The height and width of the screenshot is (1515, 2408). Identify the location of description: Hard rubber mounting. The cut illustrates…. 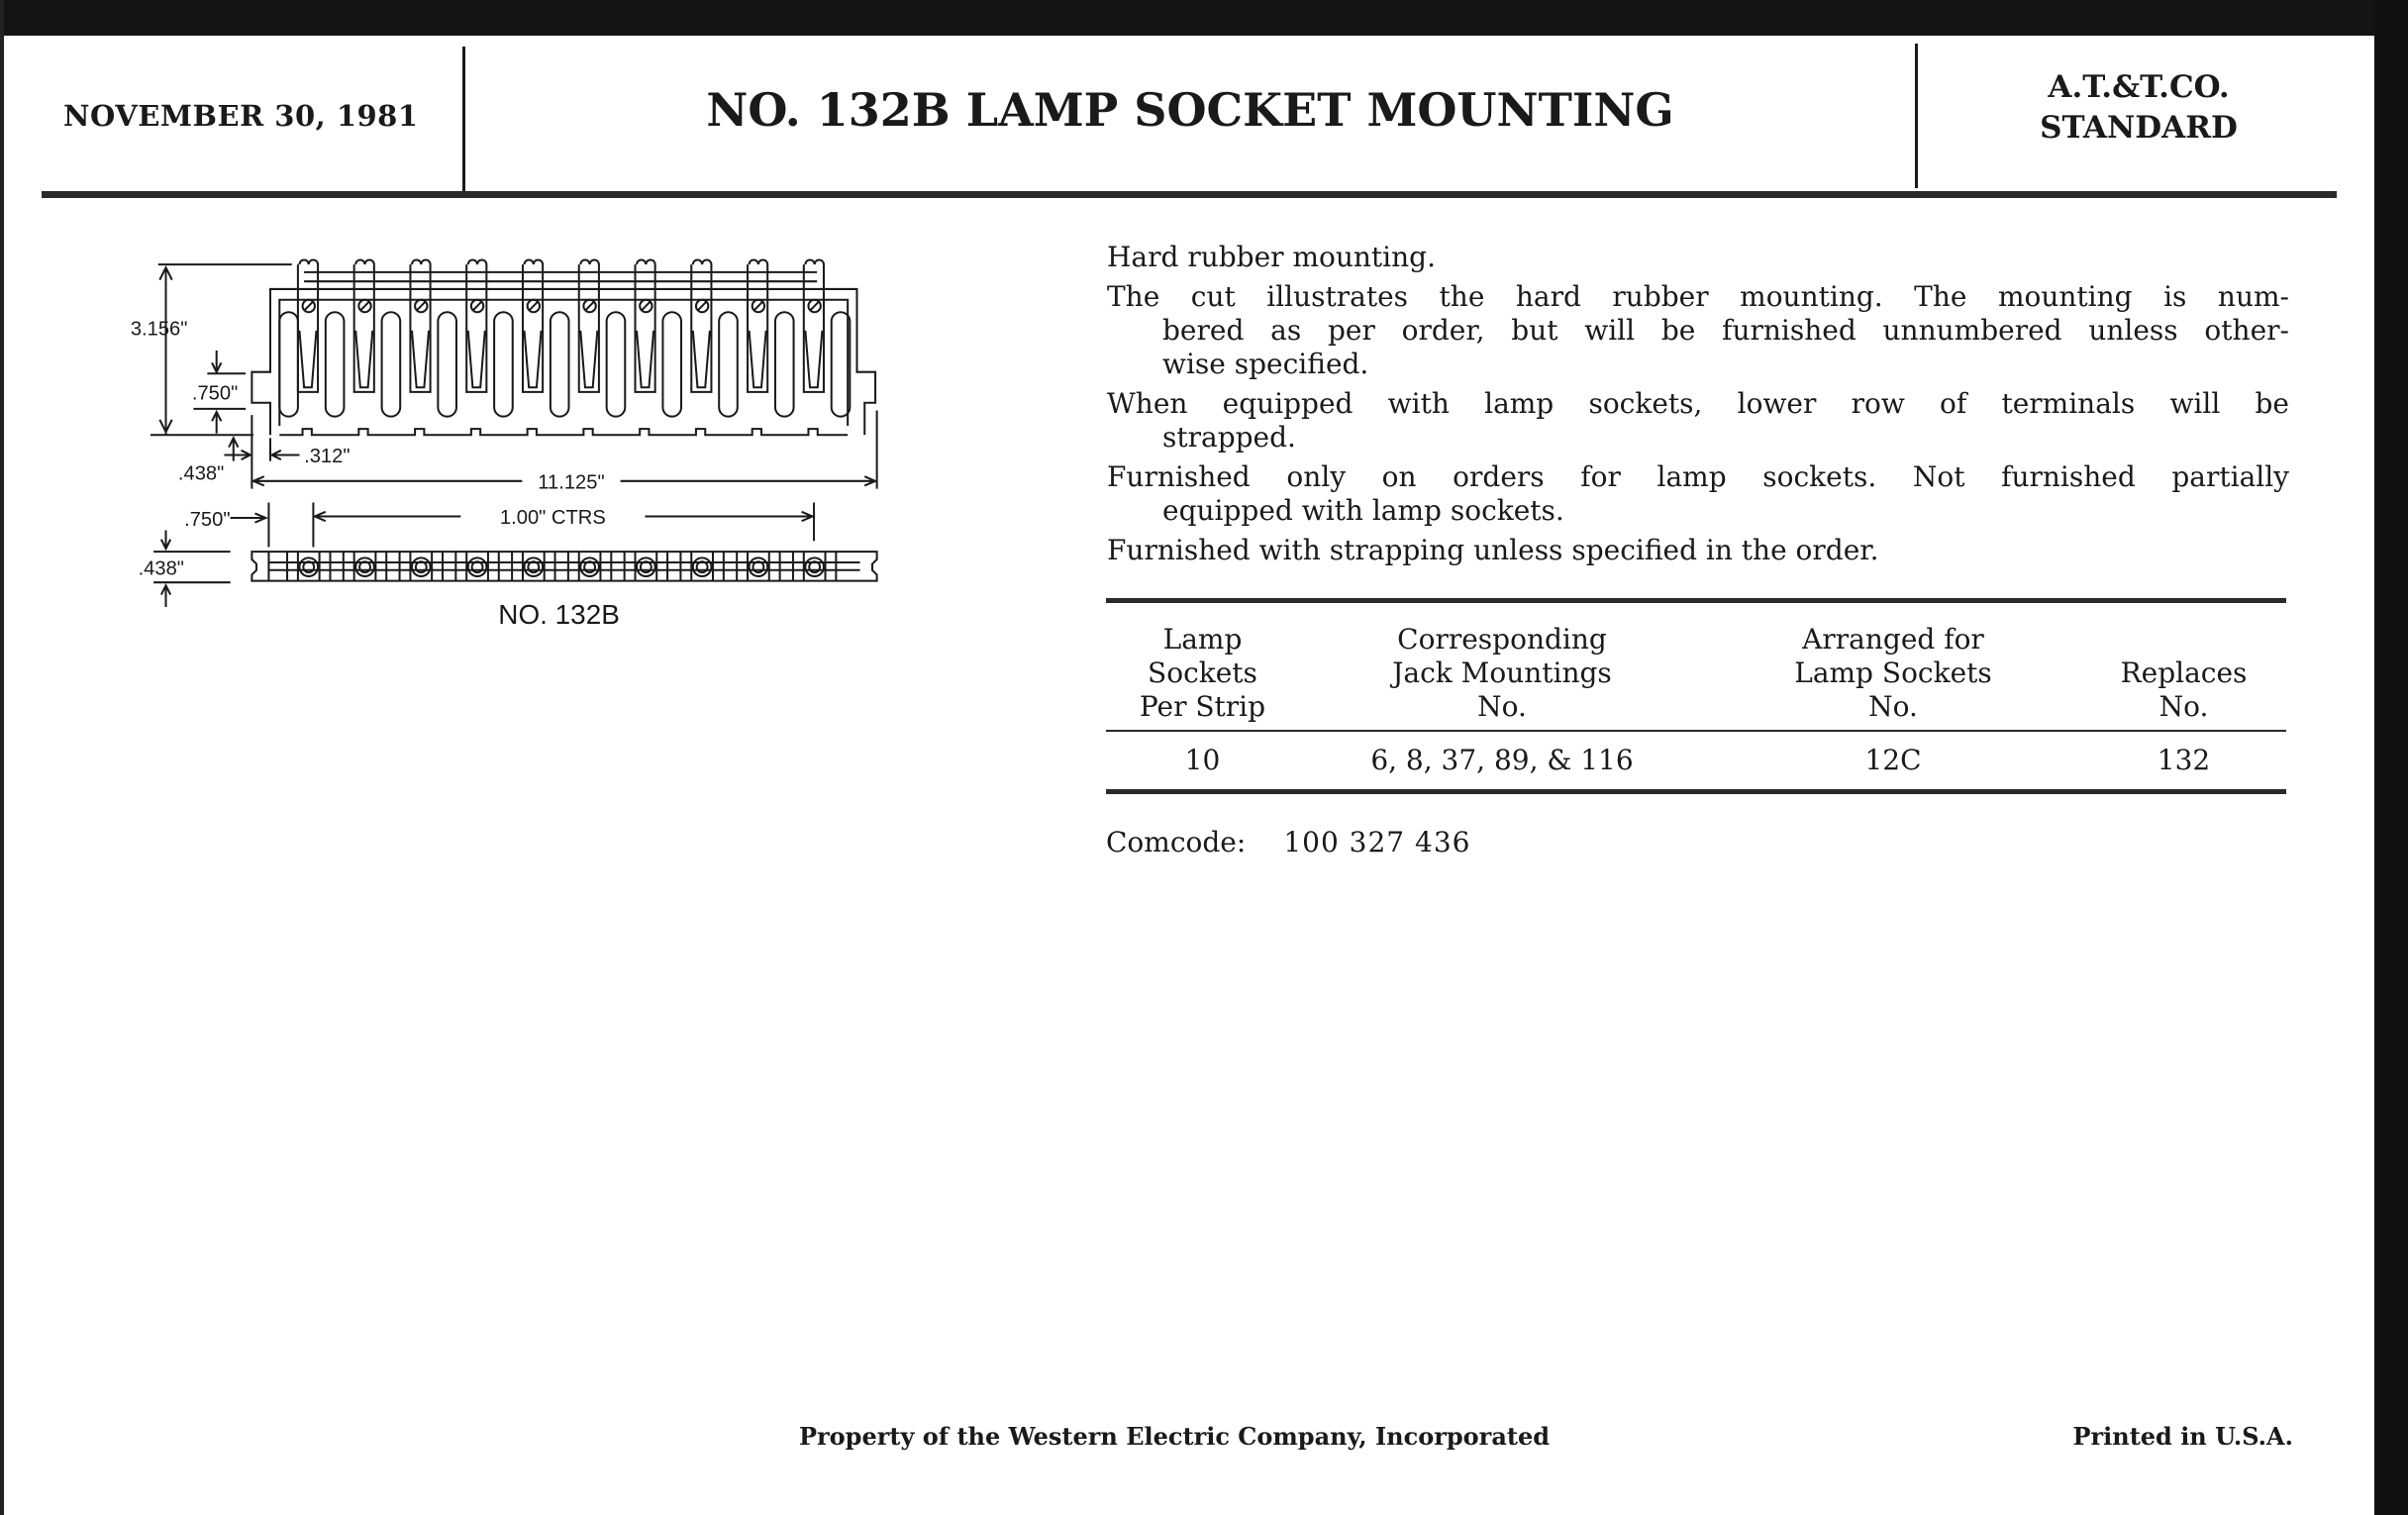
(1698, 407).